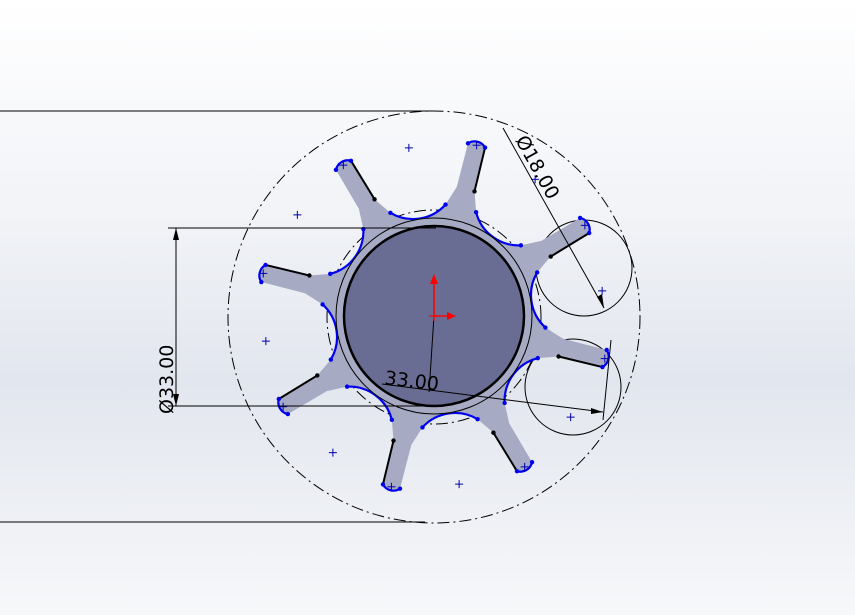 This screenshot has height=615, width=855. Describe the element at coordinates (607, 380) in the screenshot. I see `extension-line-right` at that location.